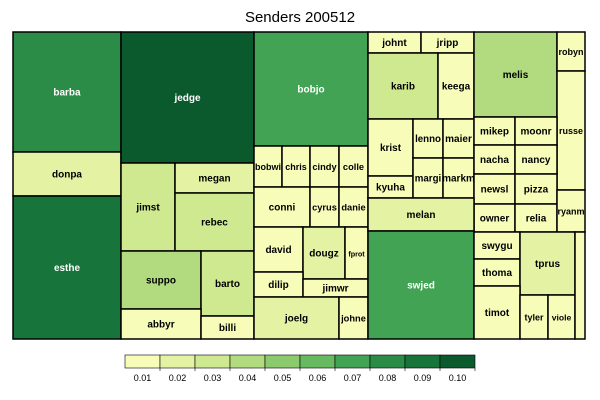 This screenshot has height=400, width=600. I want to click on tile-label-melan: melan, so click(421, 215).